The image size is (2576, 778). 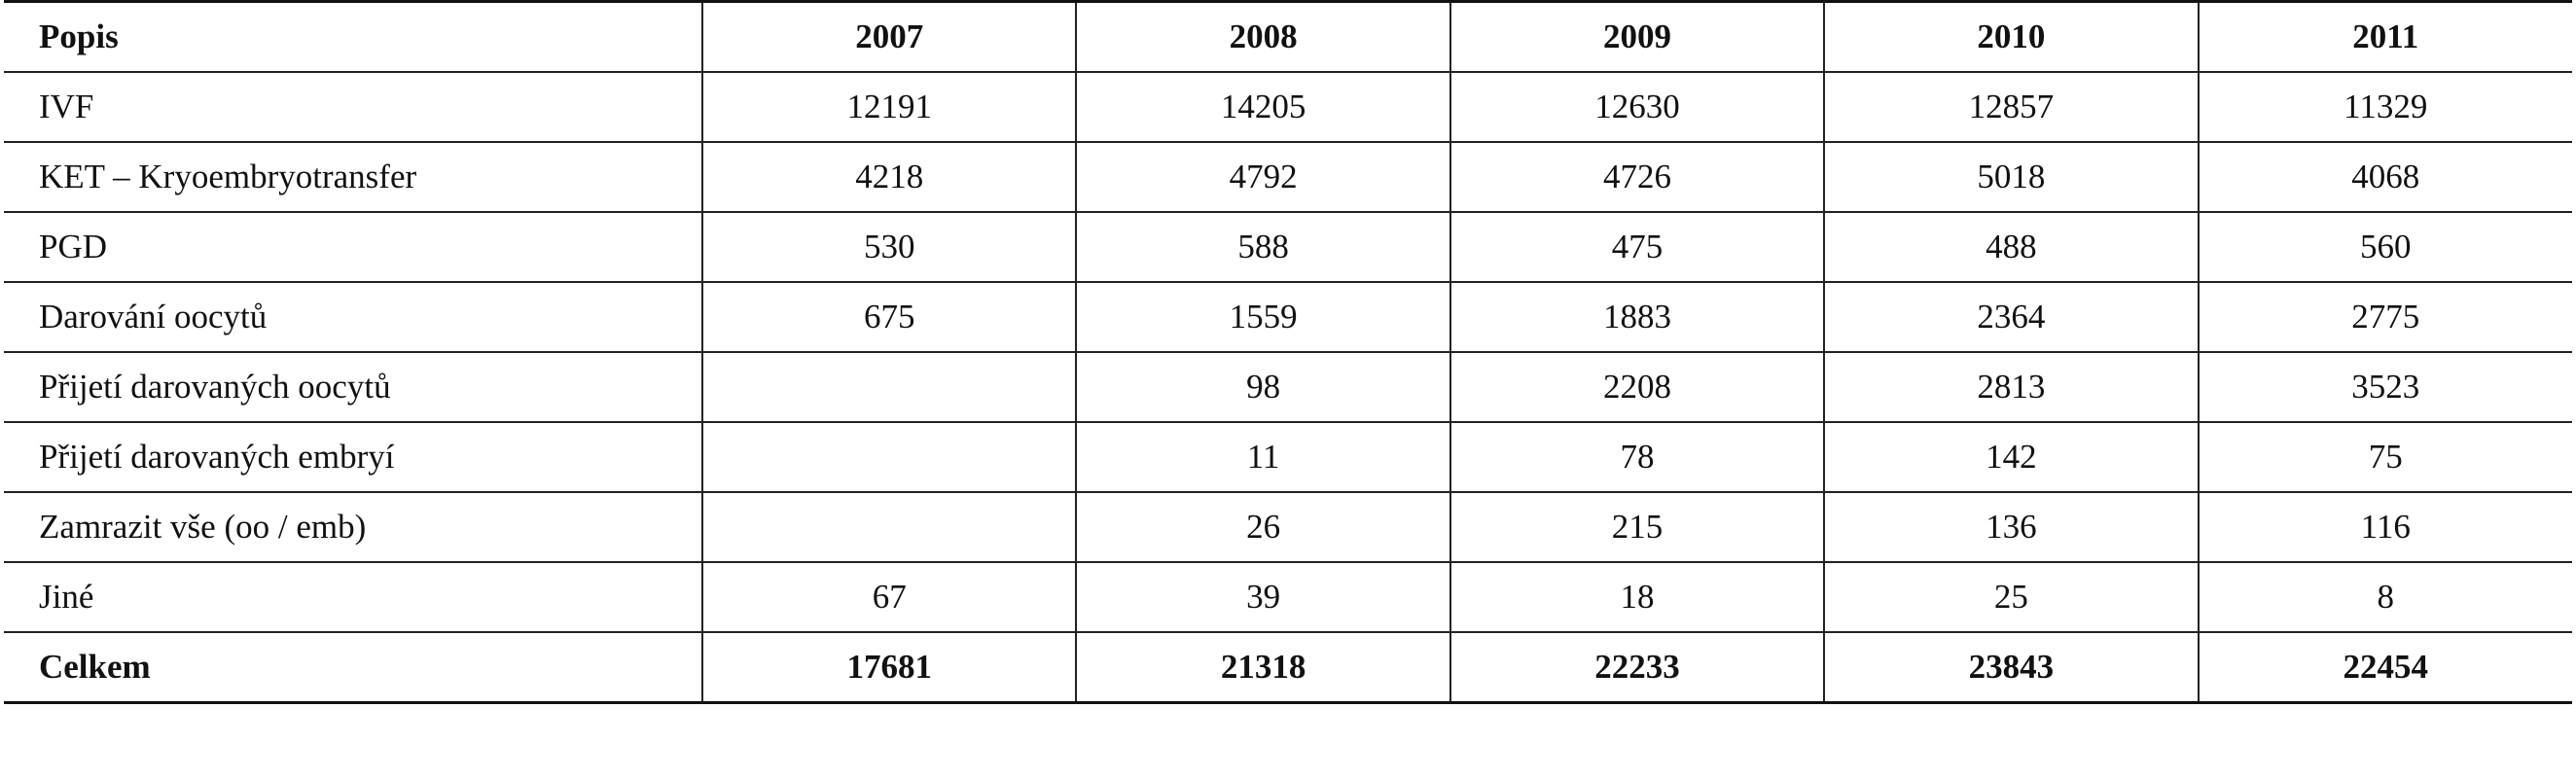 What do you see at coordinates (1262, 387) in the screenshot?
I see `cell: 98` at bounding box center [1262, 387].